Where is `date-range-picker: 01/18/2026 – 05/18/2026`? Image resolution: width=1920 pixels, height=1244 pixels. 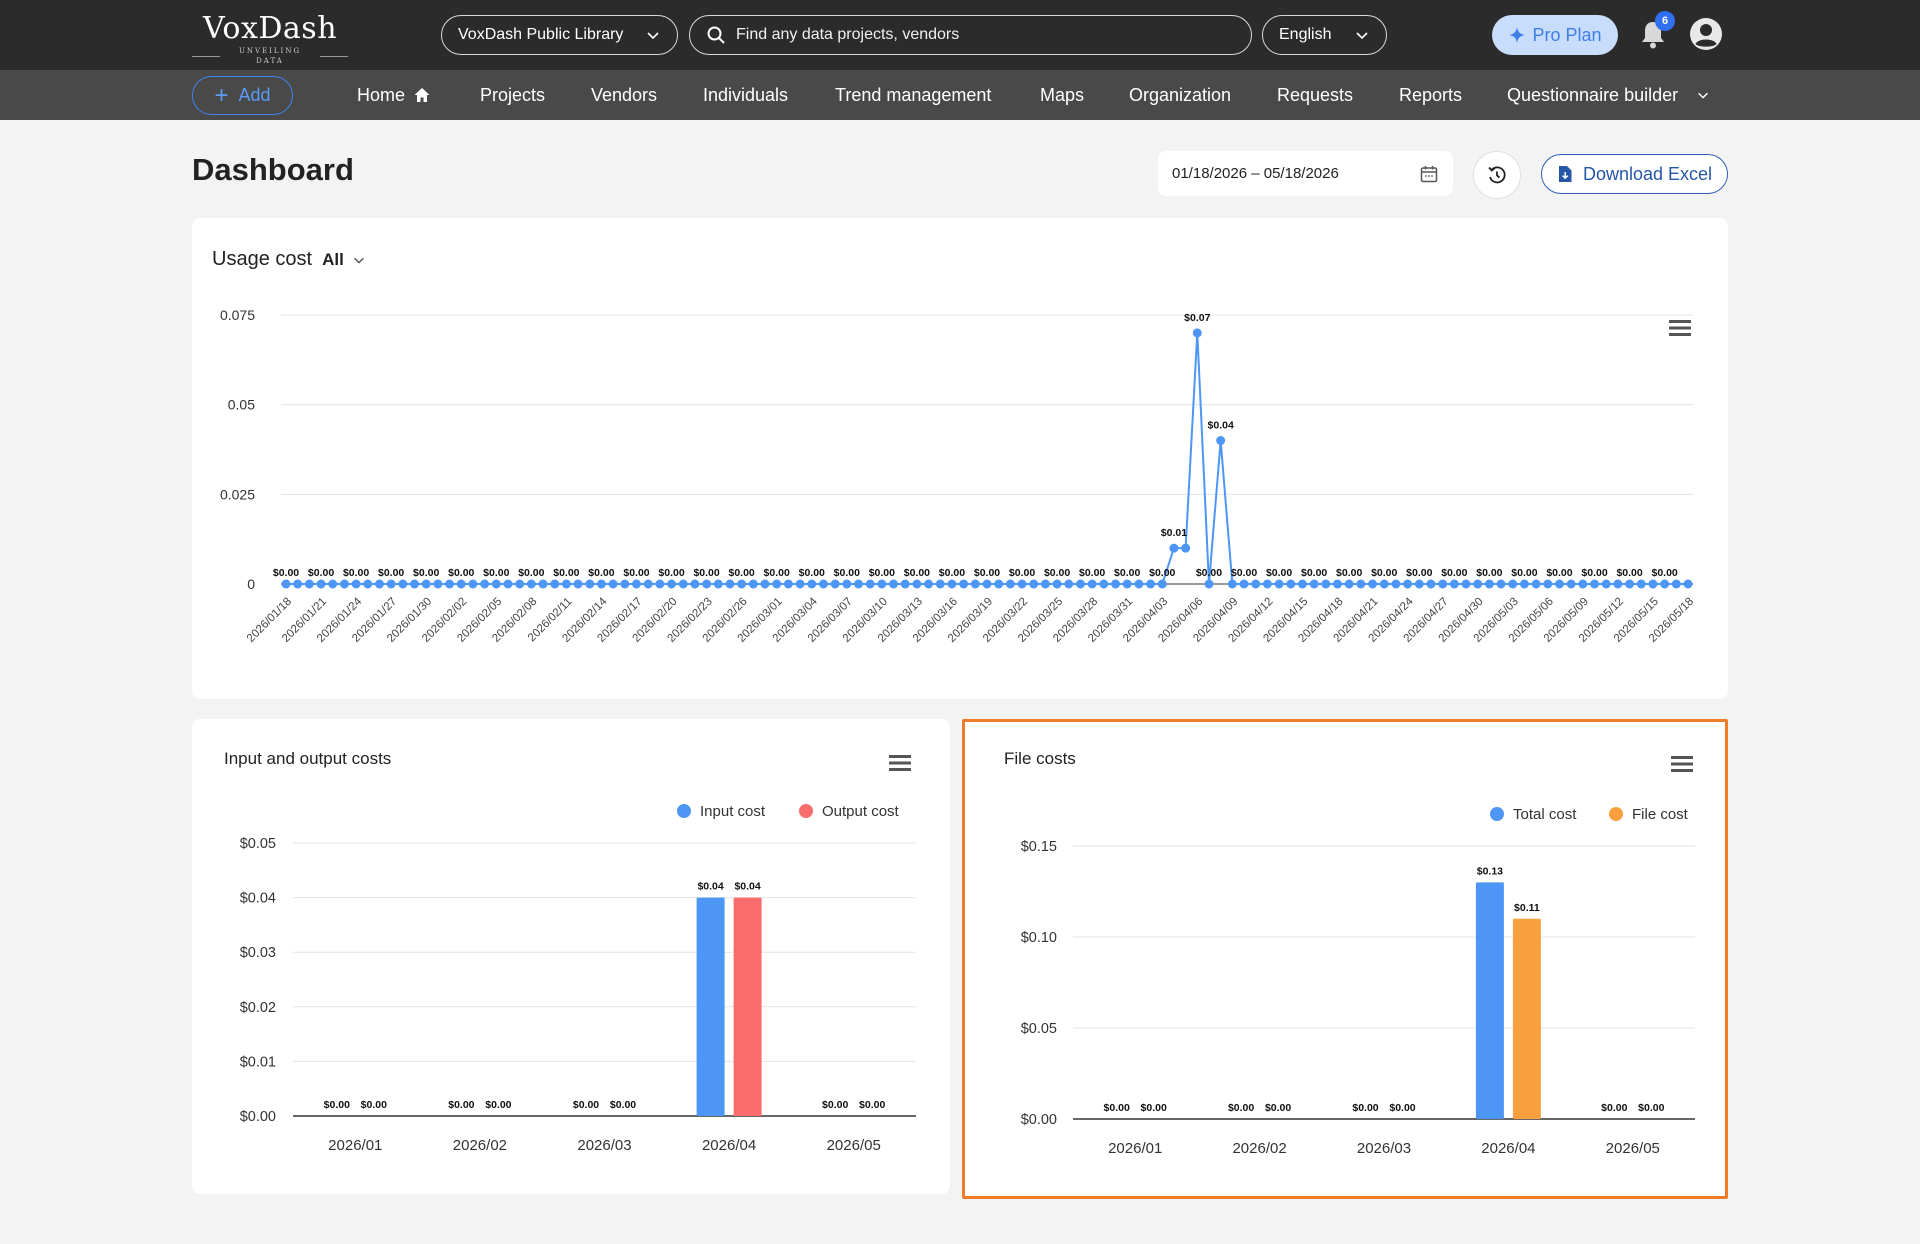 date-range-picker: 01/18/2026 – 05/18/2026 is located at coordinates (1305, 173).